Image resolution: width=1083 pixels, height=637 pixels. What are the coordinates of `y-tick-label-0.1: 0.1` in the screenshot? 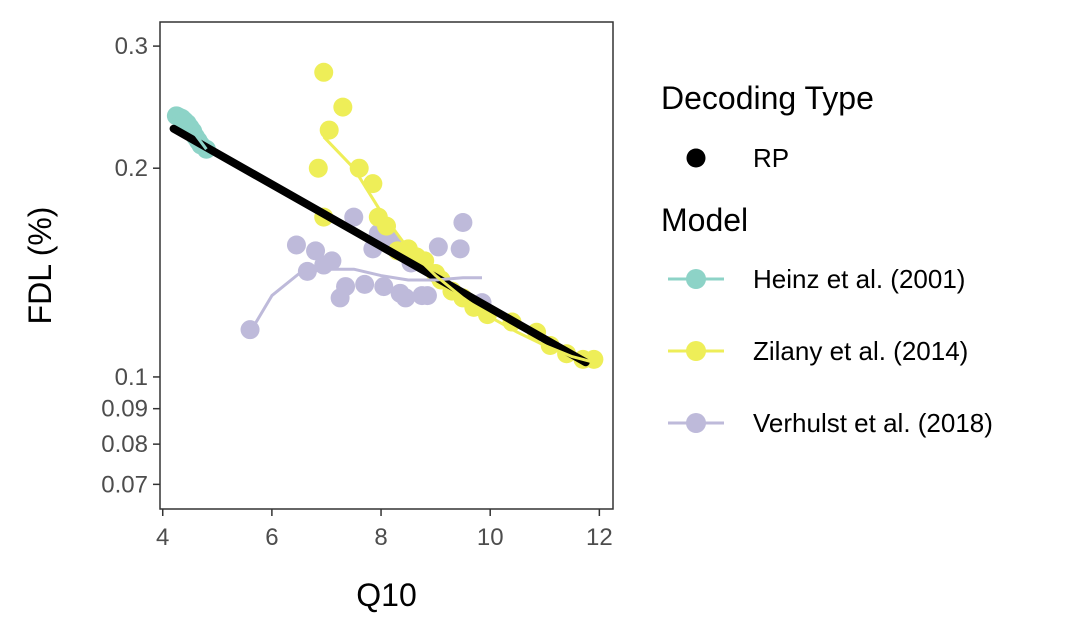 It's located at (131, 377).